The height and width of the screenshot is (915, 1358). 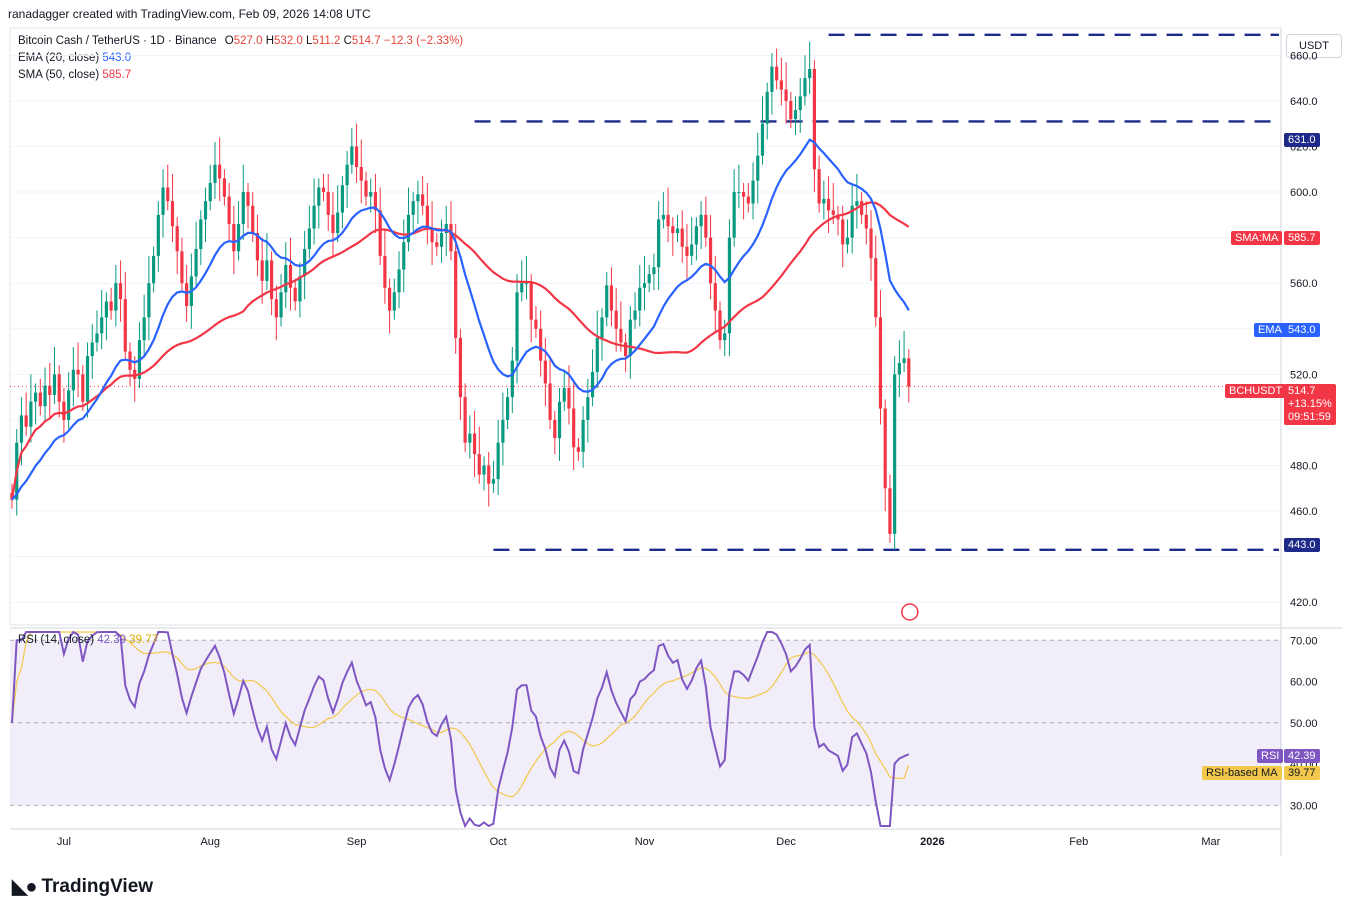 I want to click on tradingview-logo: ◣● TradingView, so click(x=82, y=886).